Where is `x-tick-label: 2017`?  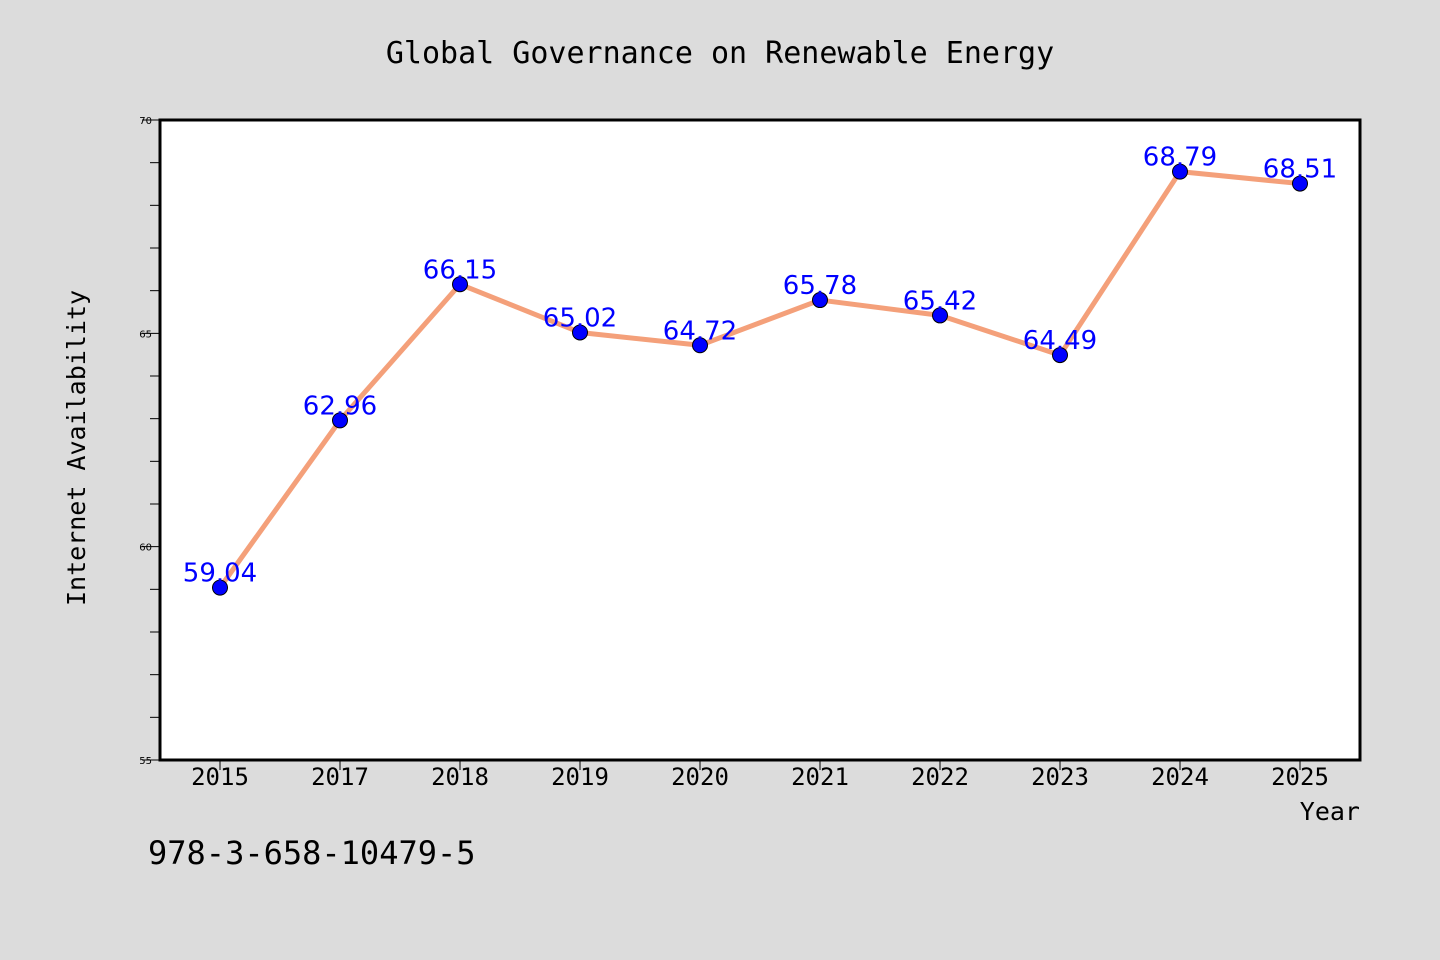
x-tick-label: 2017 is located at coordinates (340, 777).